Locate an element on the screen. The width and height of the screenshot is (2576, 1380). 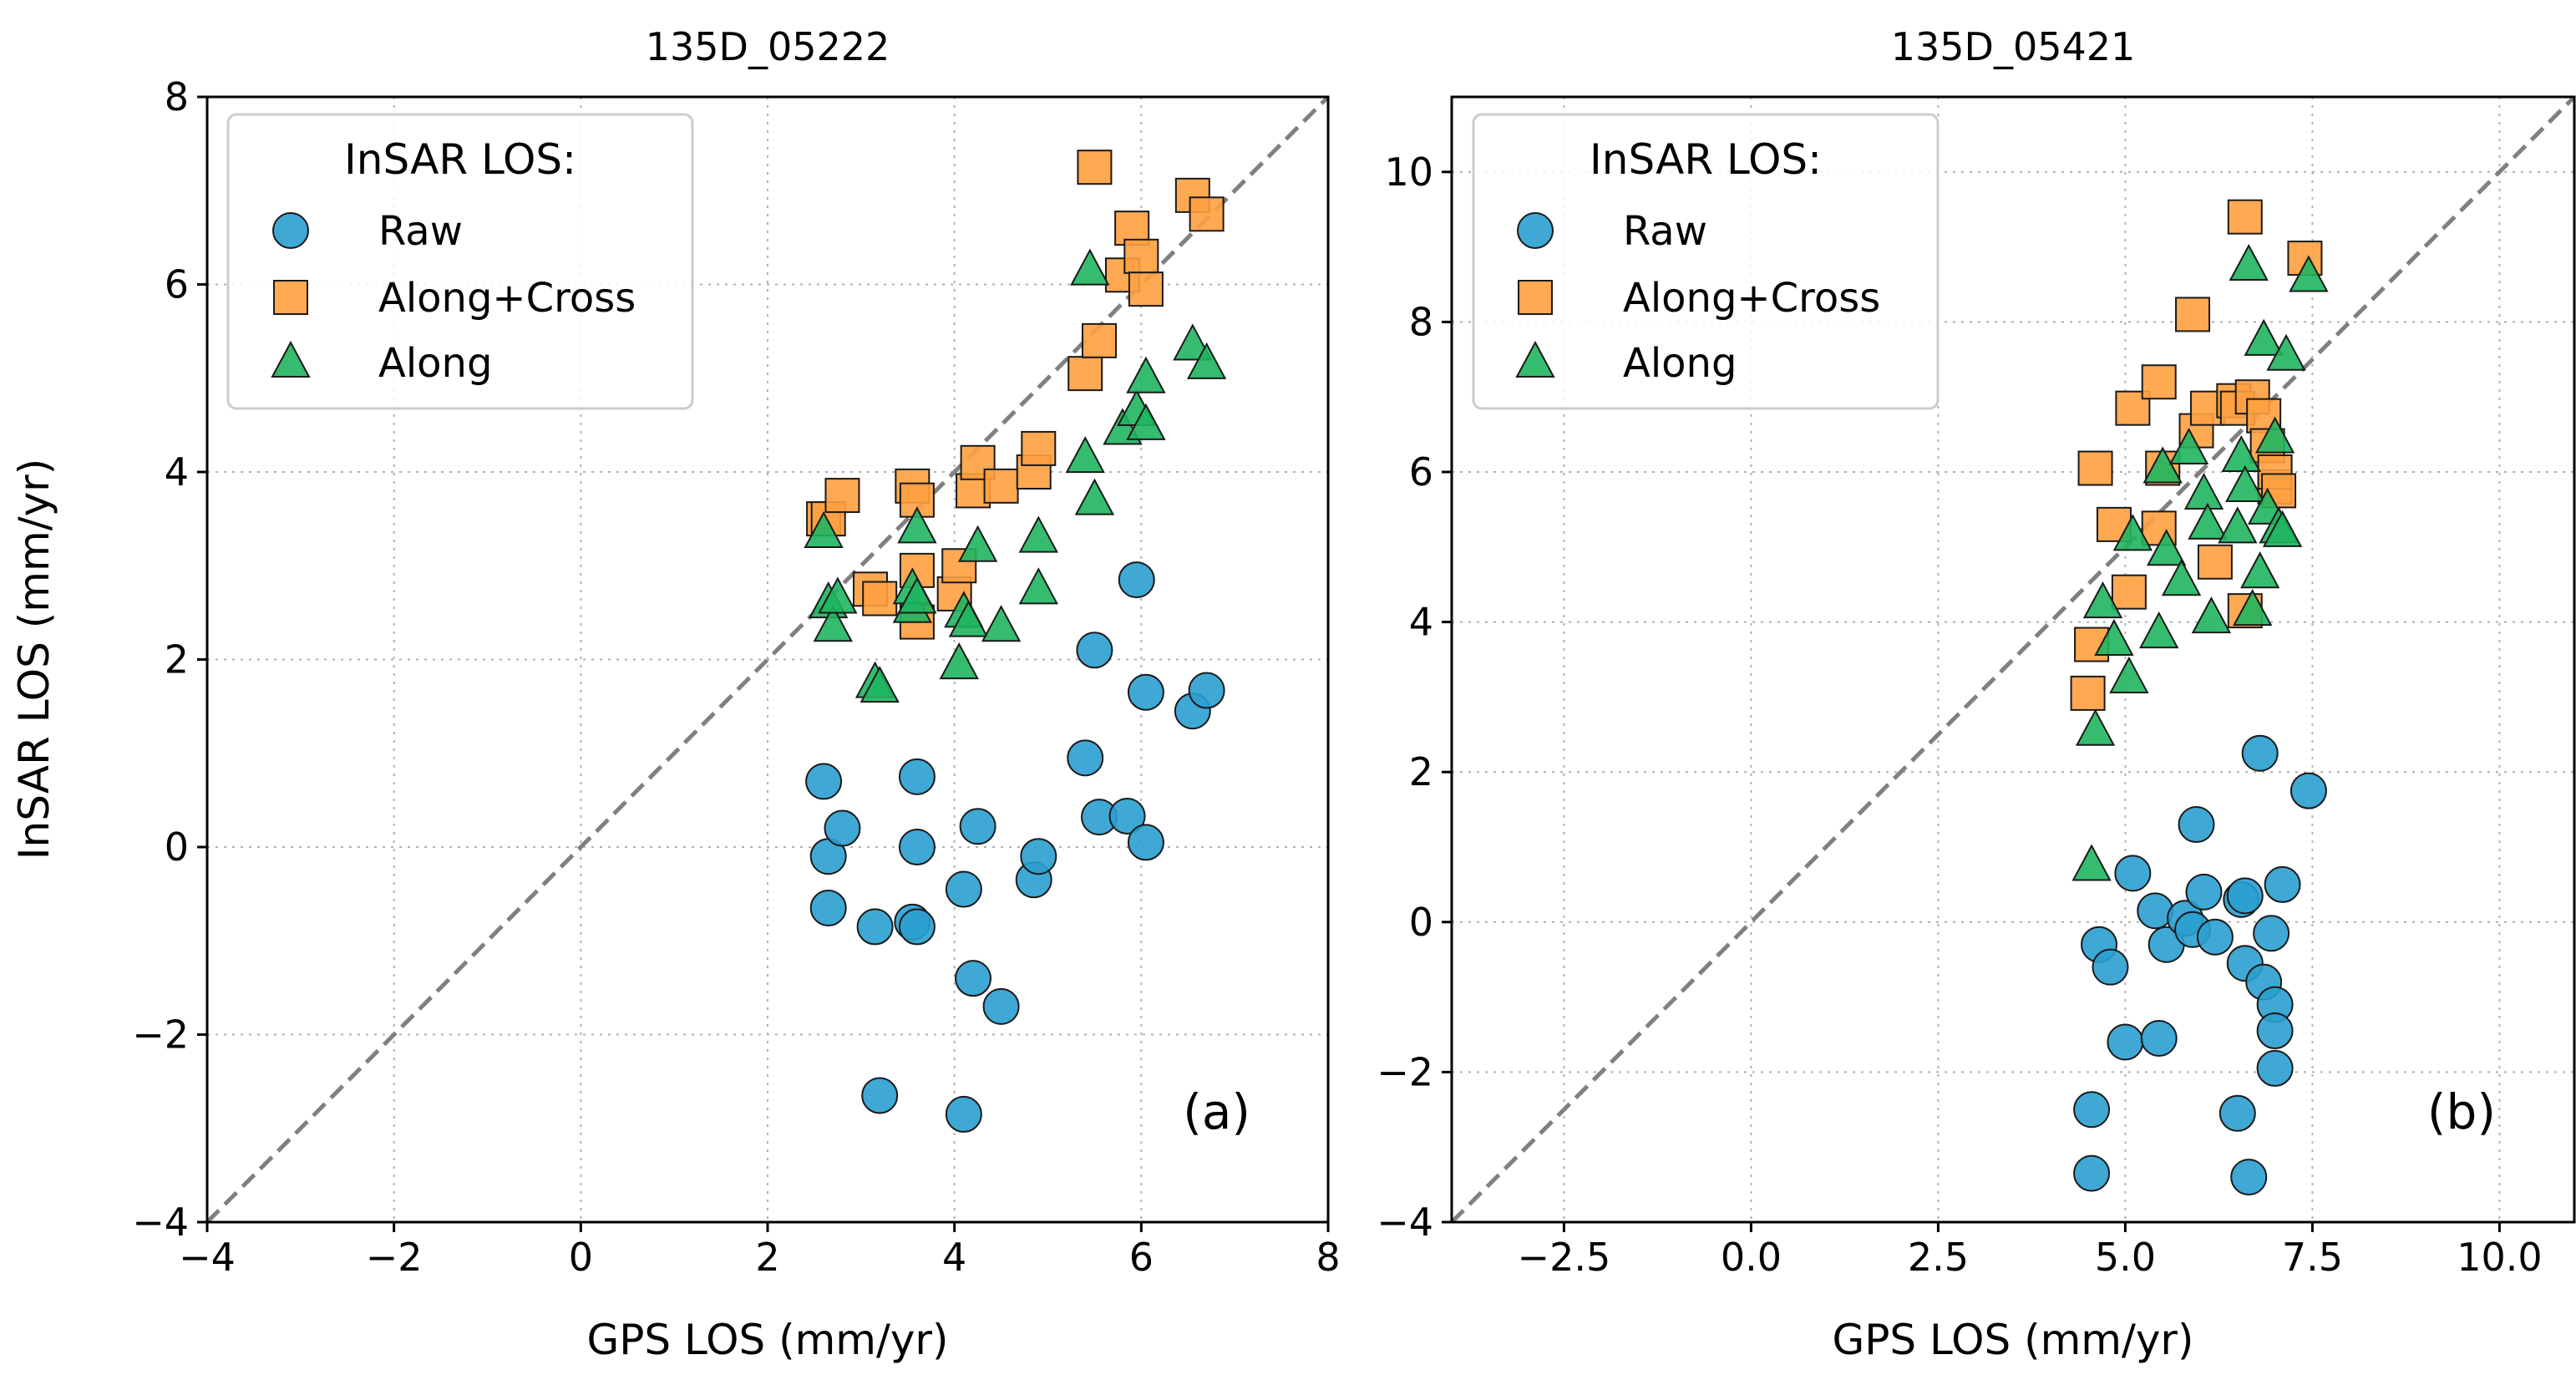
panel-a-legend-title: InSAR LOS: is located at coordinates (460, 159).